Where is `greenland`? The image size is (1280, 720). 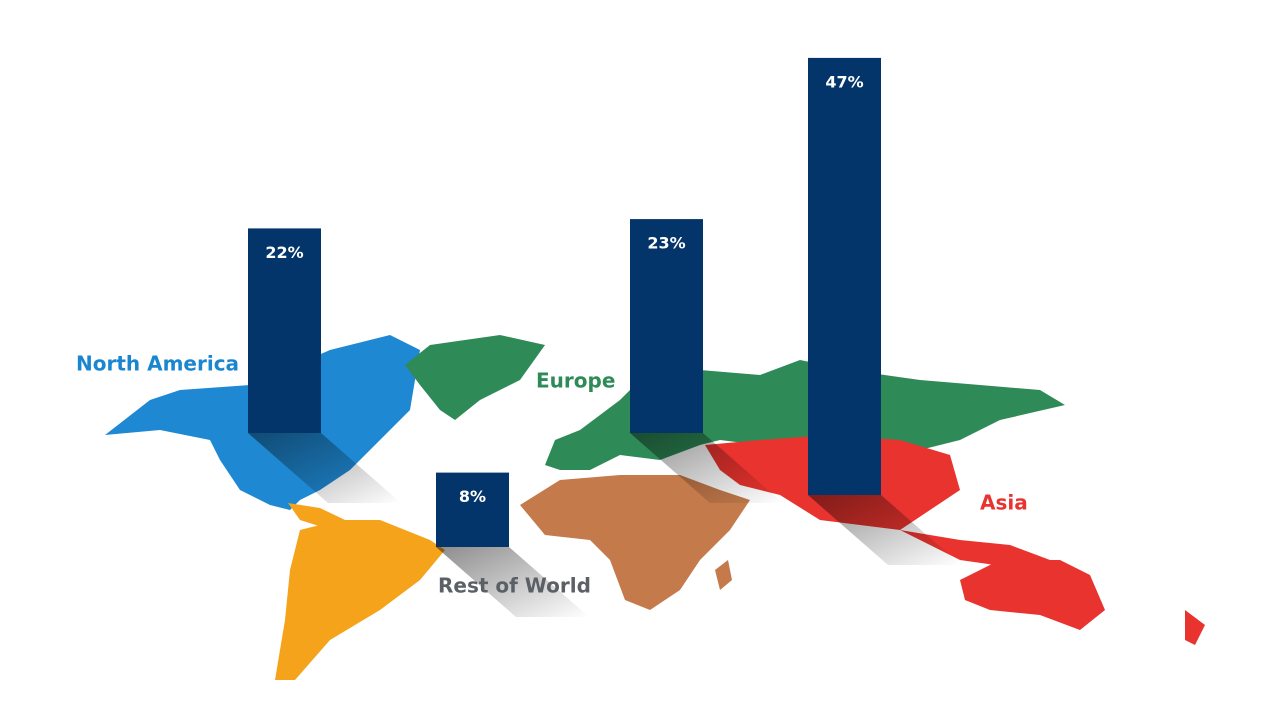 greenland is located at coordinates (475, 377).